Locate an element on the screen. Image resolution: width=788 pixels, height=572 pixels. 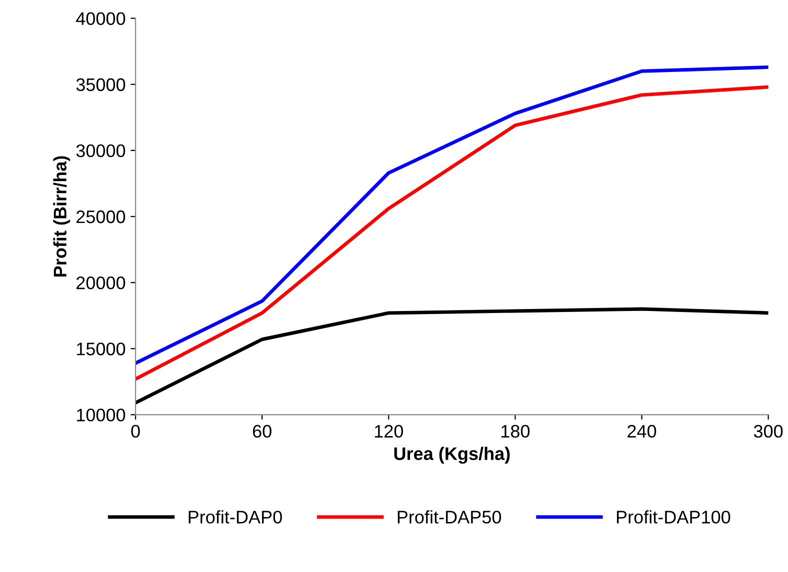
x-tick-label: 120 is located at coordinates (388, 431).